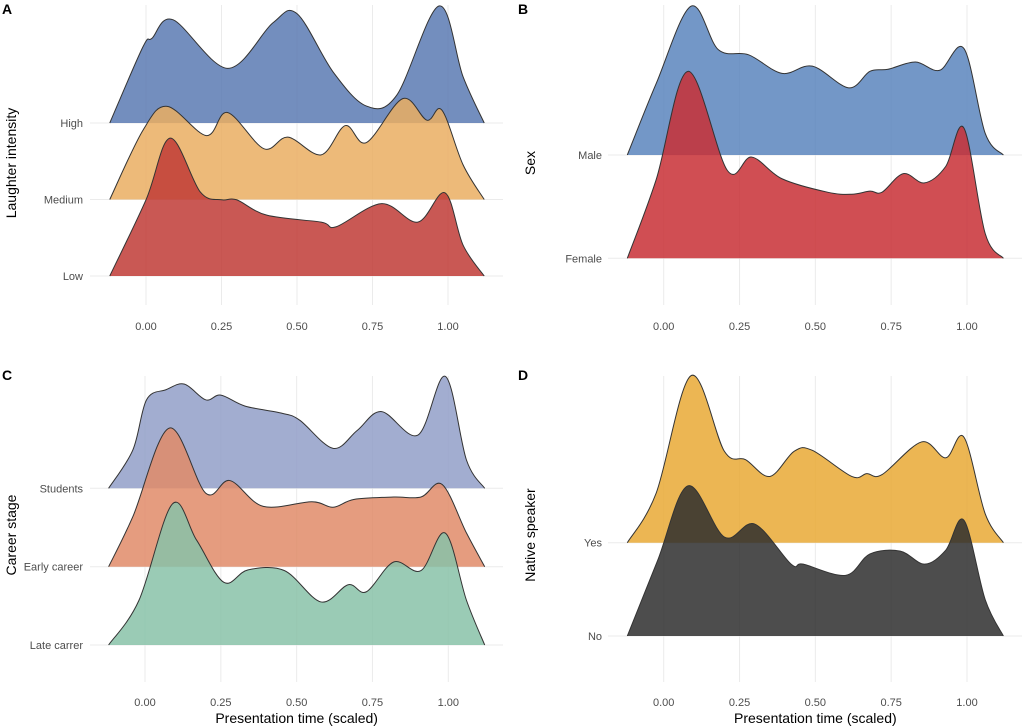 The width and height of the screenshot is (1023, 727). I want to click on ridge-fill-medium, so click(297, 149).